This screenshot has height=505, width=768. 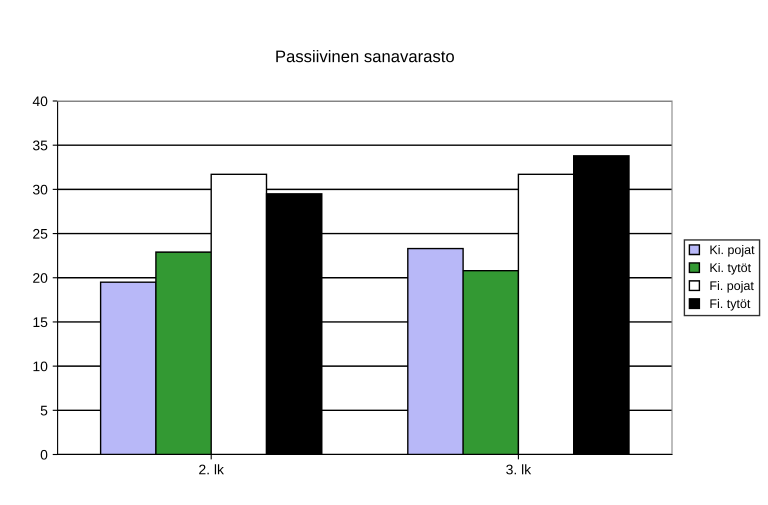 What do you see at coordinates (40, 322) in the screenshot?
I see `y-tick-label: 15` at bounding box center [40, 322].